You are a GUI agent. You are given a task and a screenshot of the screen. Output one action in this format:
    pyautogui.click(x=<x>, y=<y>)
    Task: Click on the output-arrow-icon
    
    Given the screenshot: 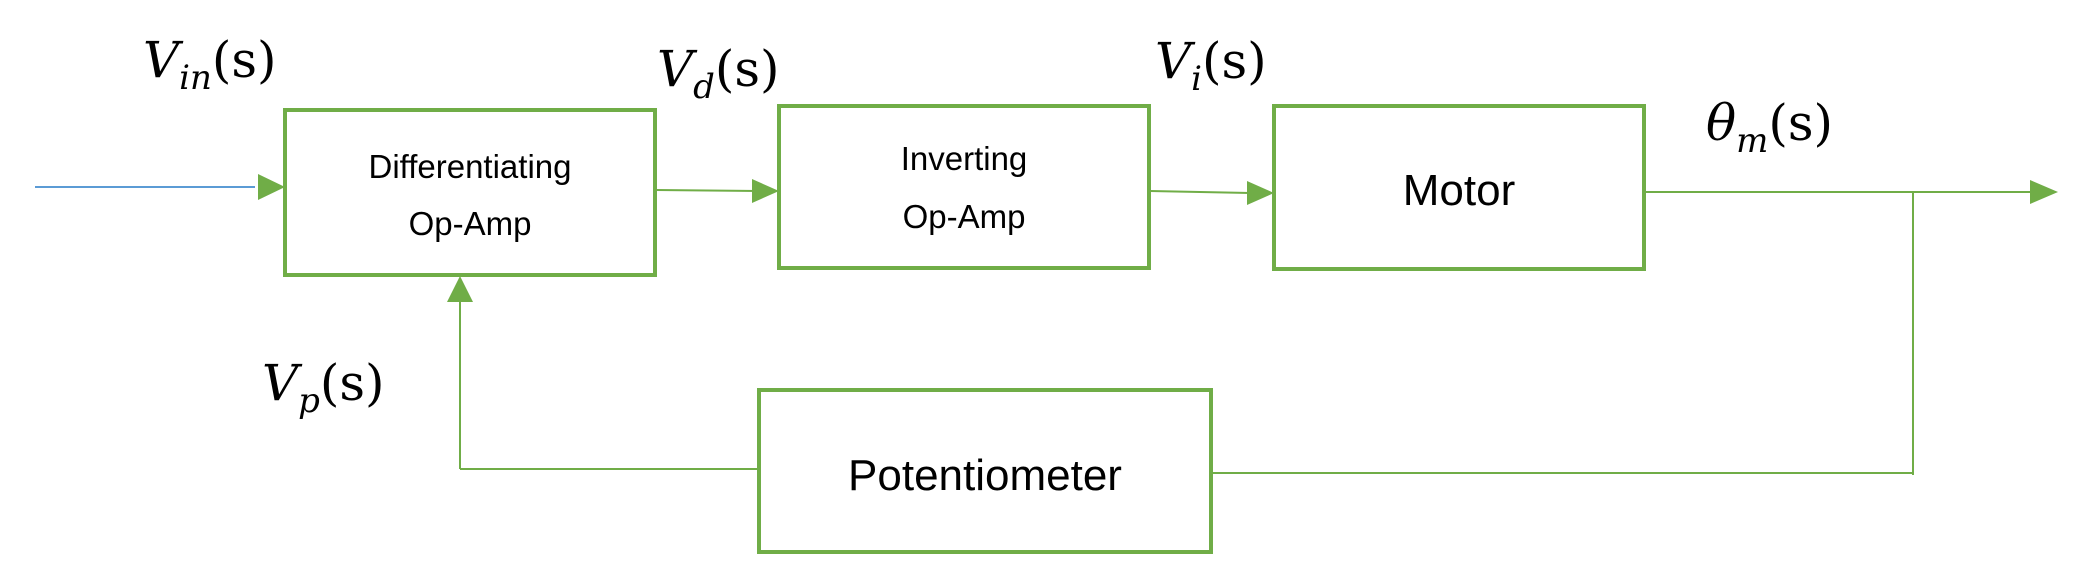 What is the action you would take?
    pyautogui.click(x=2044, y=192)
    